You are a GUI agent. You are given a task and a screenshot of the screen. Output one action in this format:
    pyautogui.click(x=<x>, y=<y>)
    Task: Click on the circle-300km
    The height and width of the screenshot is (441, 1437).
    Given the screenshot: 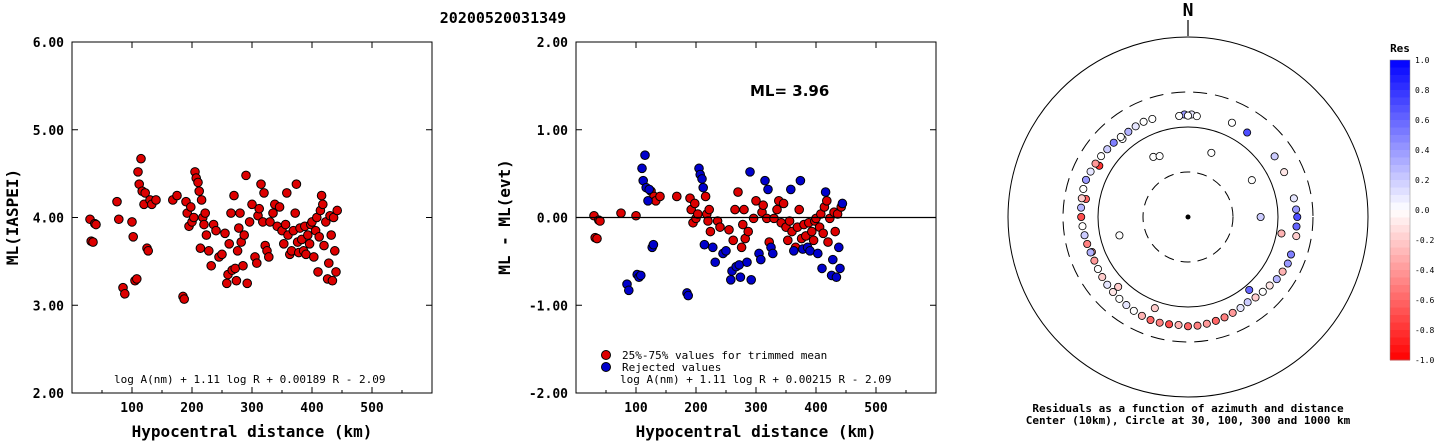 What is the action you would take?
    pyautogui.click(x=1188, y=217)
    